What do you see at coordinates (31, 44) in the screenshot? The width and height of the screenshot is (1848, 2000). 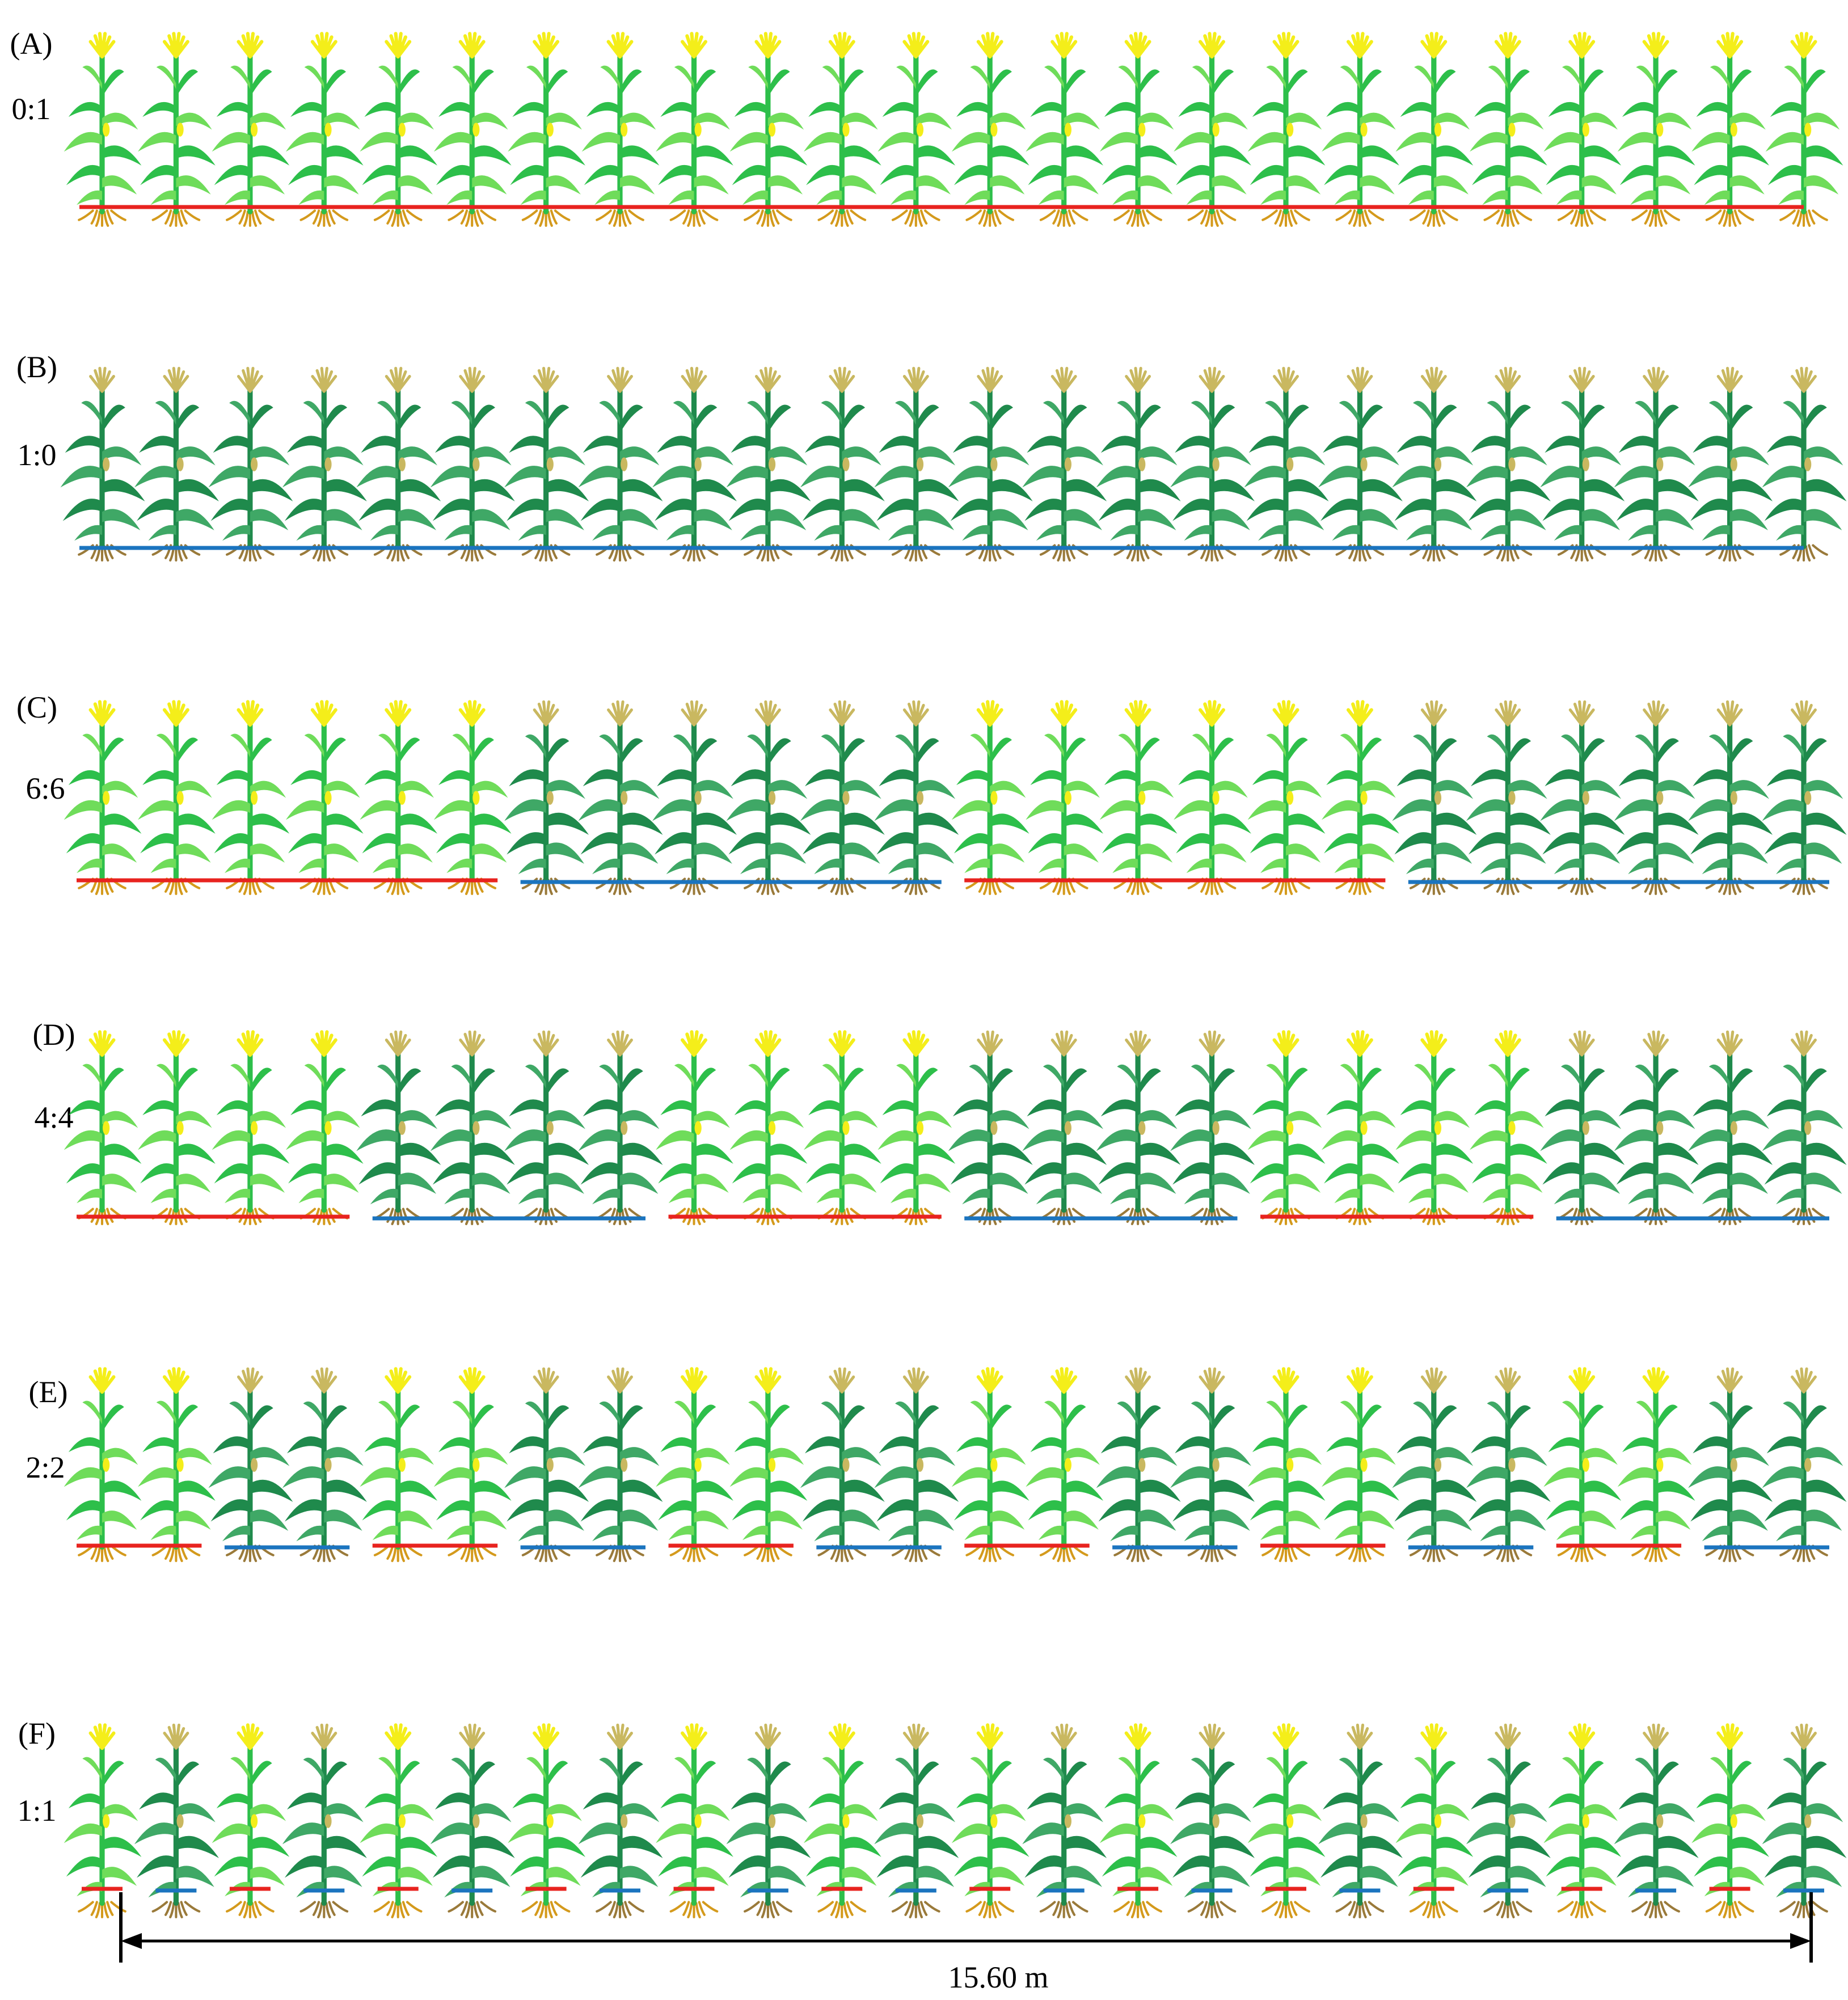 I see `panel-letter: (A)` at bounding box center [31, 44].